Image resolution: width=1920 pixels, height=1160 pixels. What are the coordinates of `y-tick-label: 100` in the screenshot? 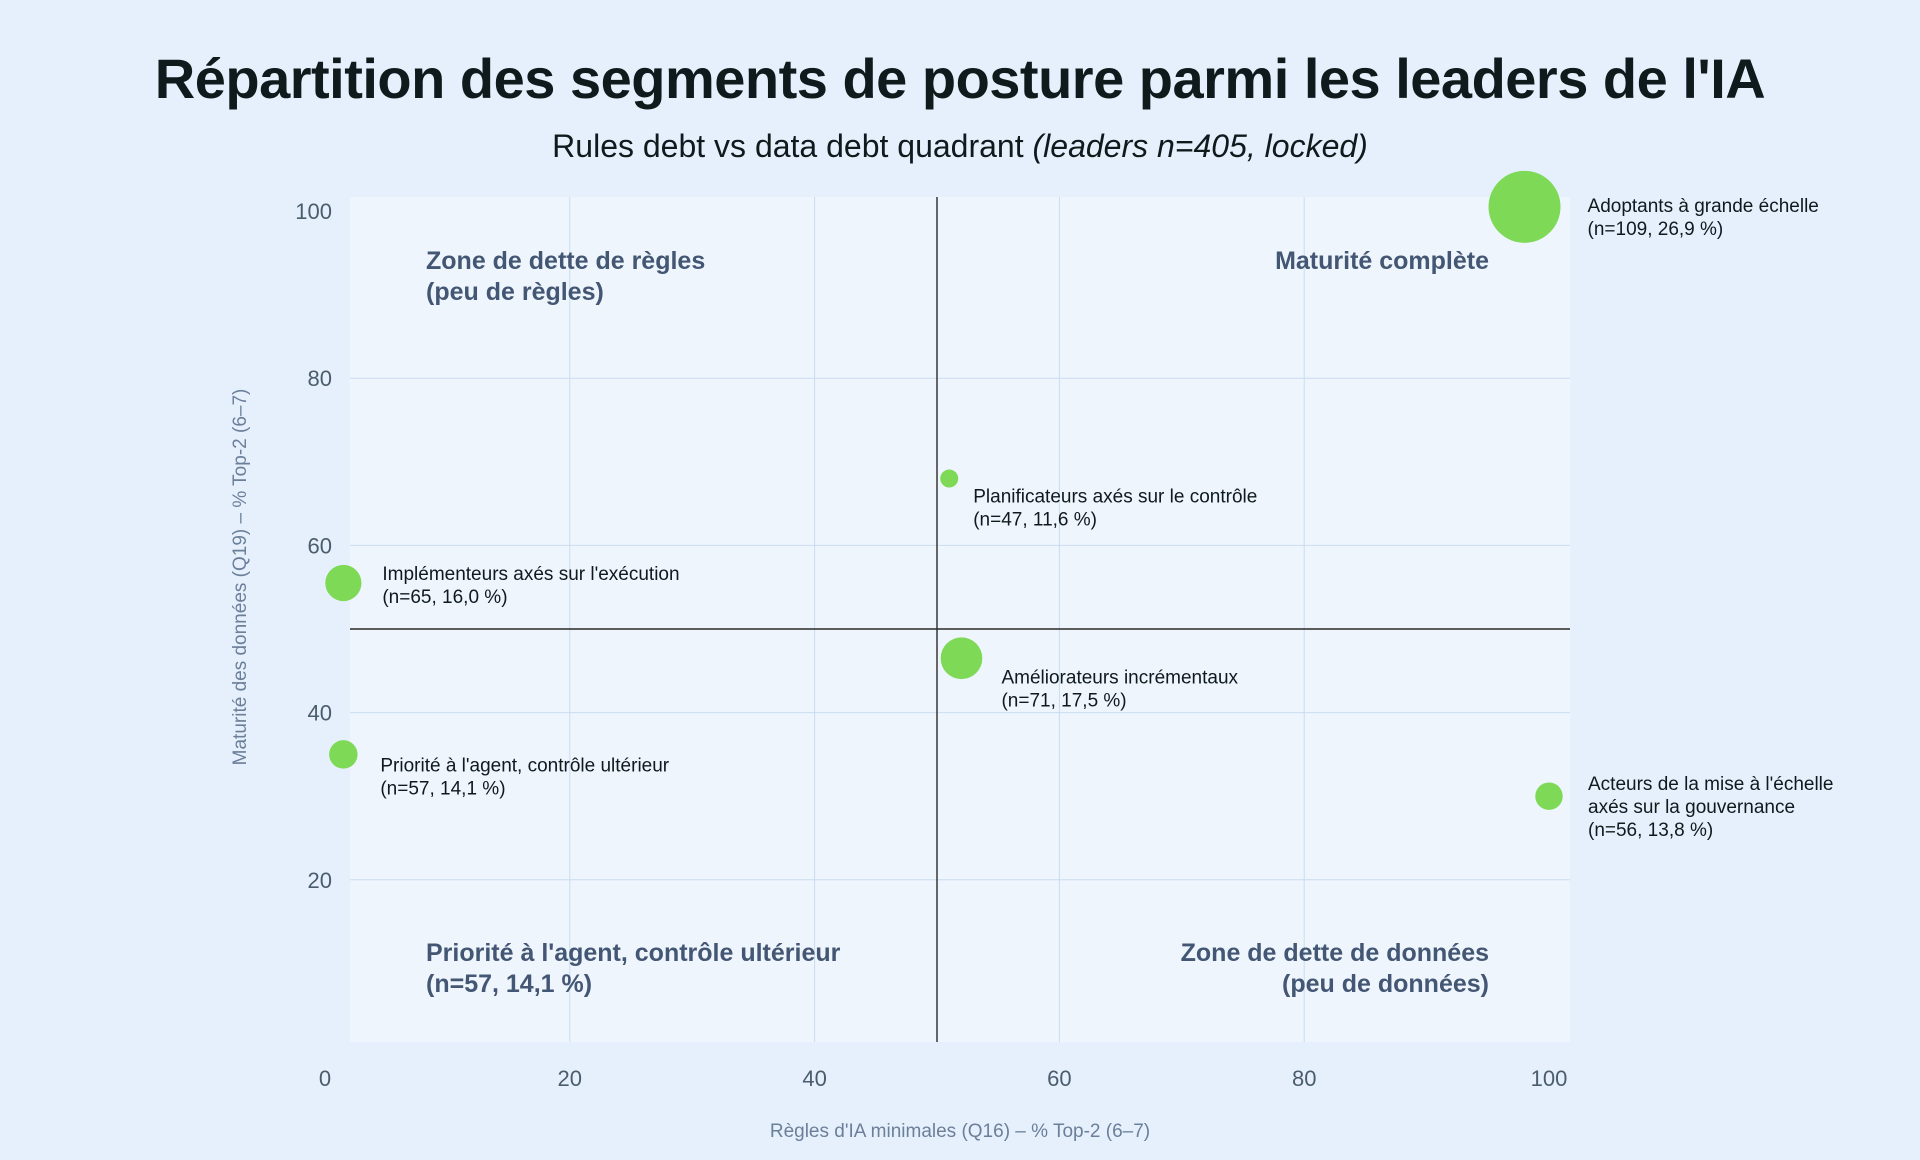 It's located at (313, 211).